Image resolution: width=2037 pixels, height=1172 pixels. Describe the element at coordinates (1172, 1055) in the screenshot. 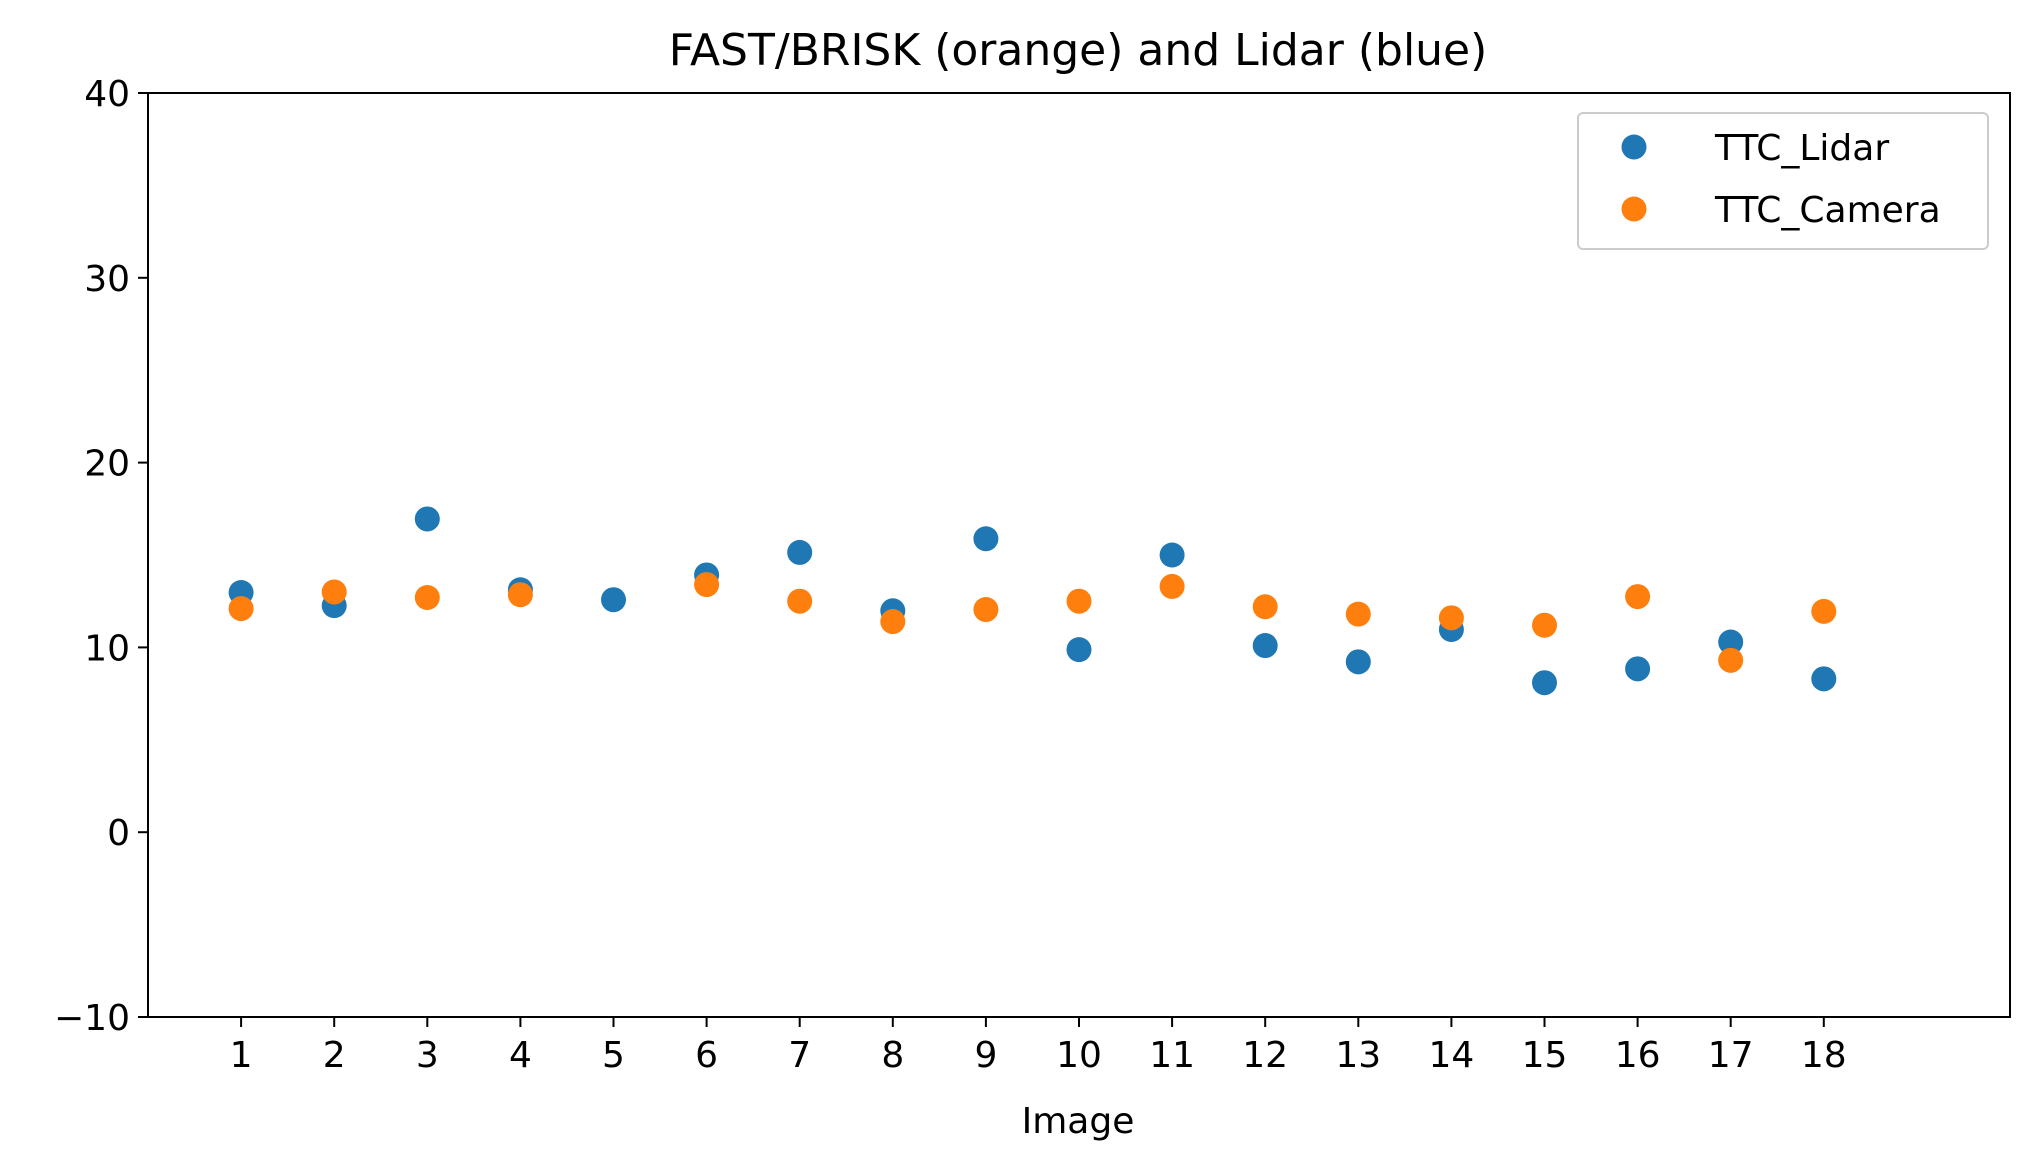

I see `x-tick-label: 11` at that location.